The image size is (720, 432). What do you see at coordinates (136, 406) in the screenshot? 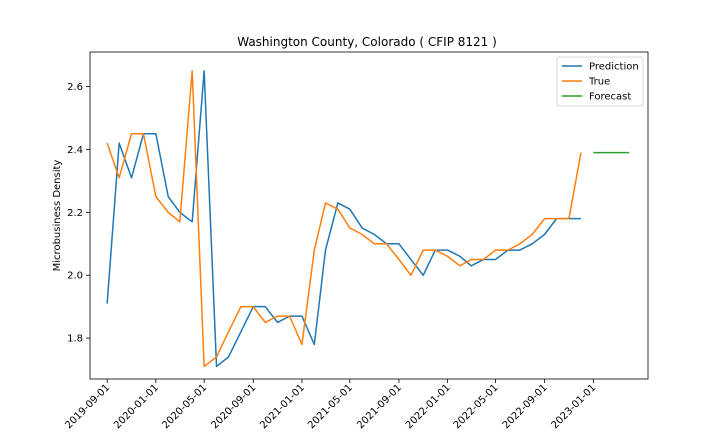
I see `x-tick-label: 2020-01-01` at bounding box center [136, 406].